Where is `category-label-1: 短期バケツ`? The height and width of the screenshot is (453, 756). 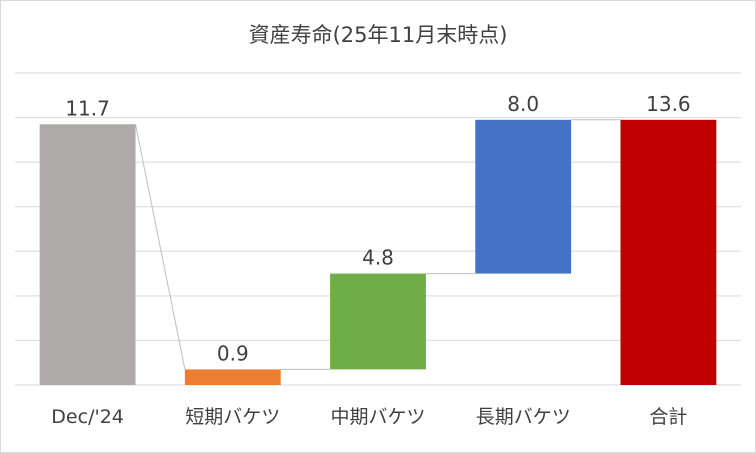
category-label-1: 短期バケツ is located at coordinates (232, 417).